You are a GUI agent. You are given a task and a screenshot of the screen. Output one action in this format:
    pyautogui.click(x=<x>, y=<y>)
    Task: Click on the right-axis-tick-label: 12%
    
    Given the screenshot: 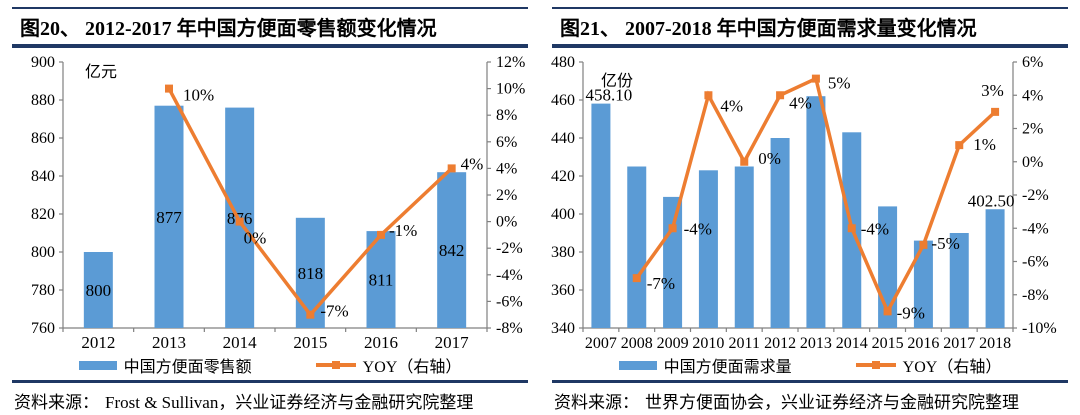 What is the action you would take?
    pyautogui.click(x=510, y=62)
    